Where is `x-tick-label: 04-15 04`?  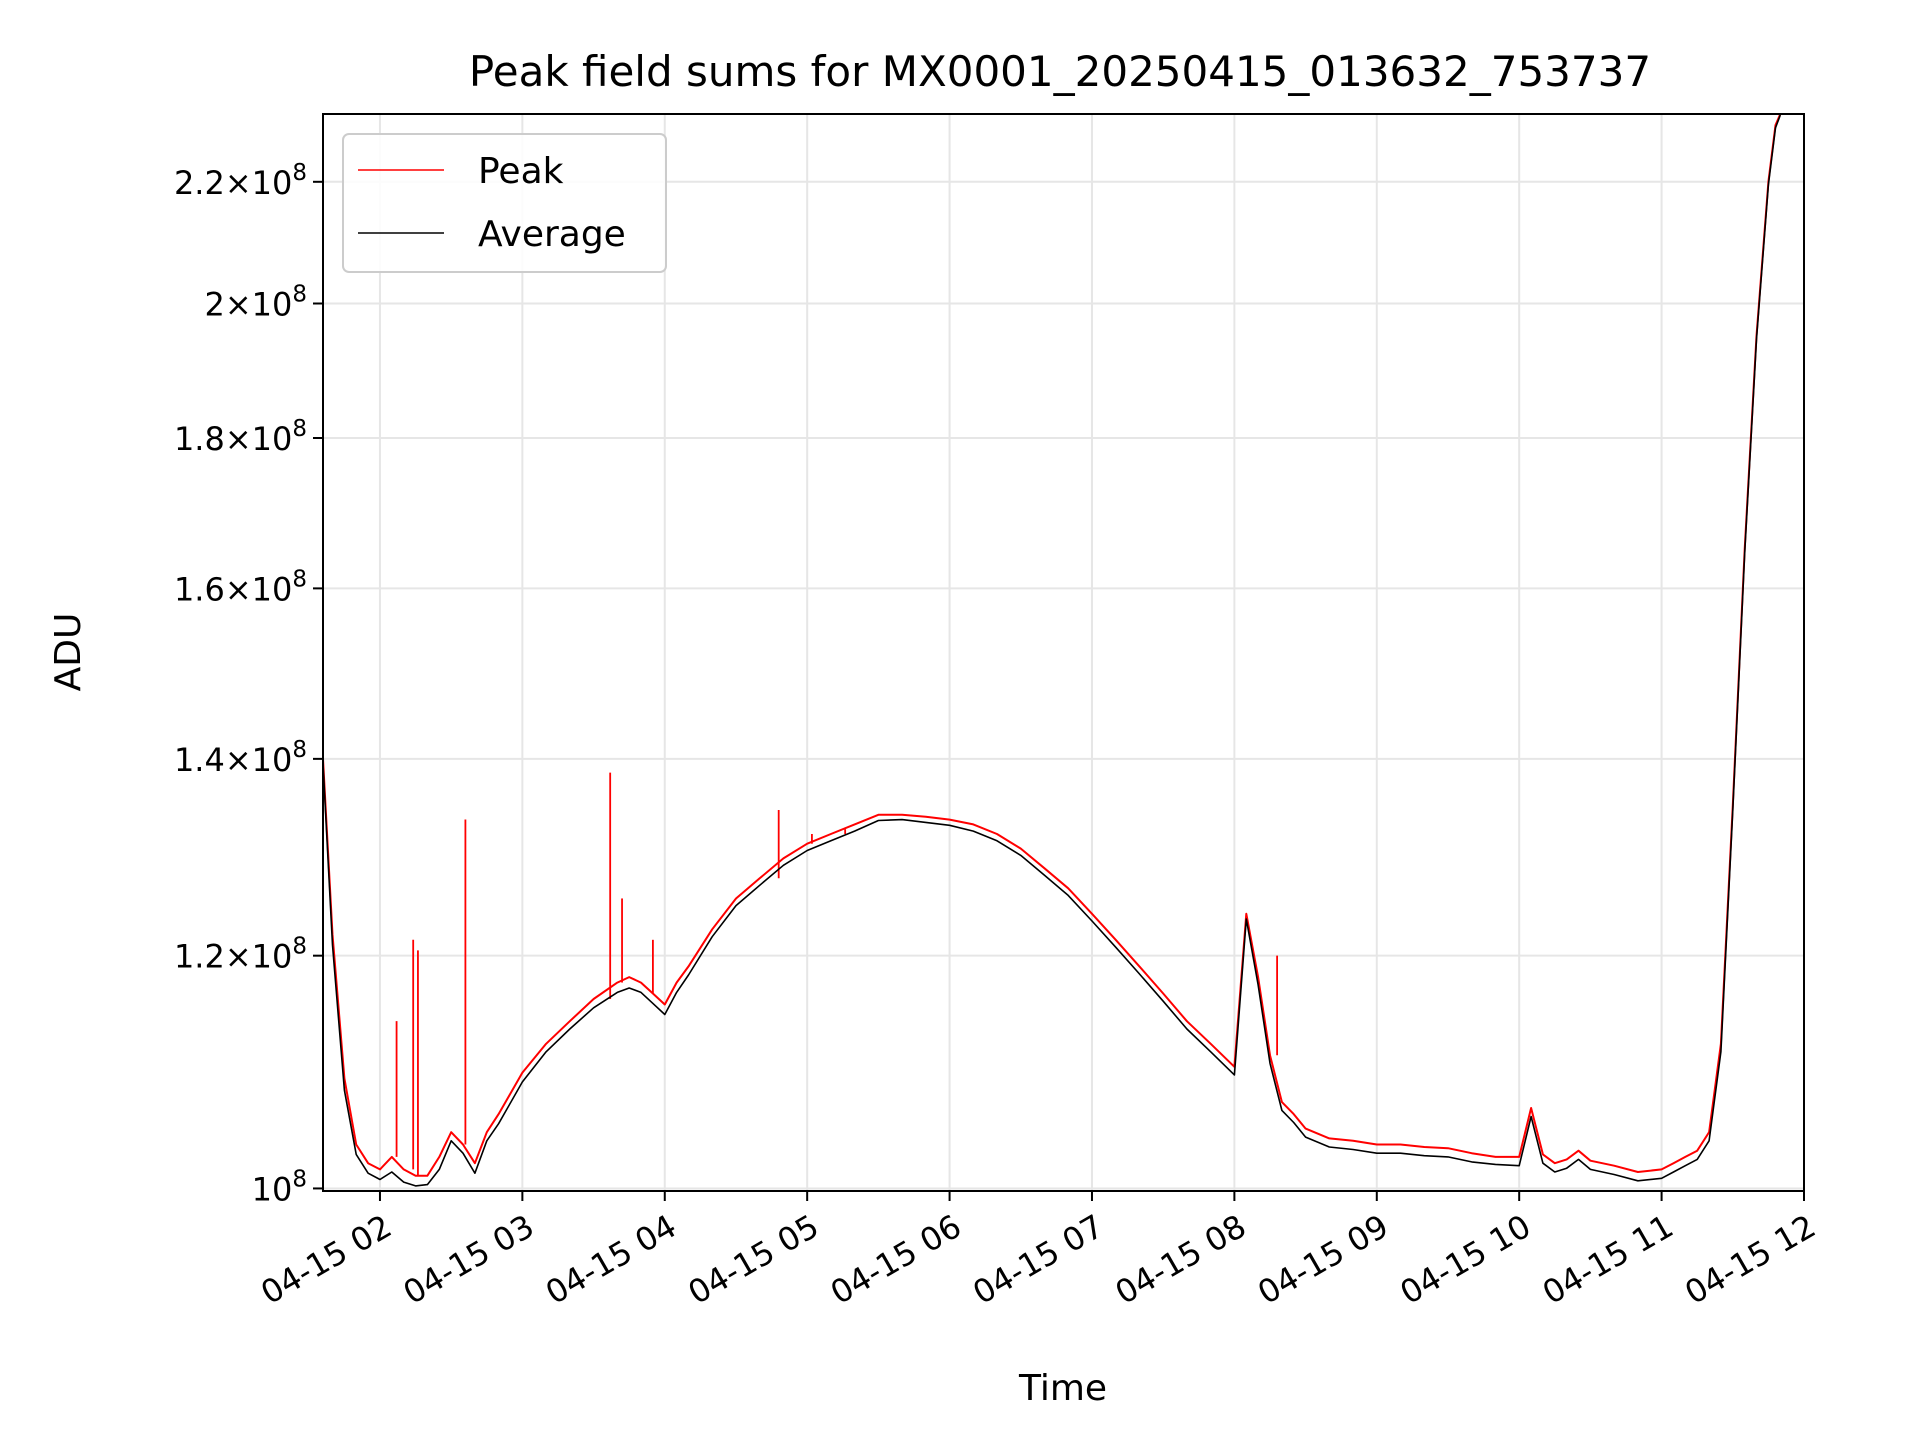
x-tick-label: 04-15 04 is located at coordinates (611, 1259).